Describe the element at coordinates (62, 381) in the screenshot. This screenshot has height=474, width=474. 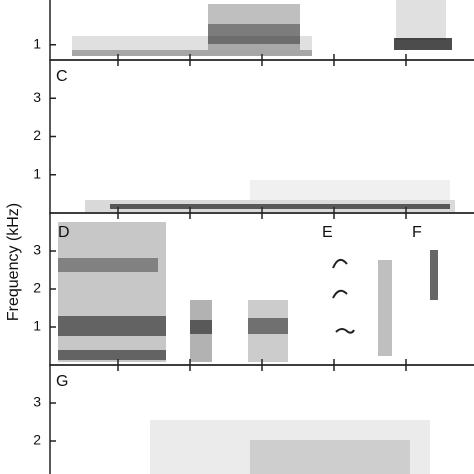
I see `panel-label: G` at that location.